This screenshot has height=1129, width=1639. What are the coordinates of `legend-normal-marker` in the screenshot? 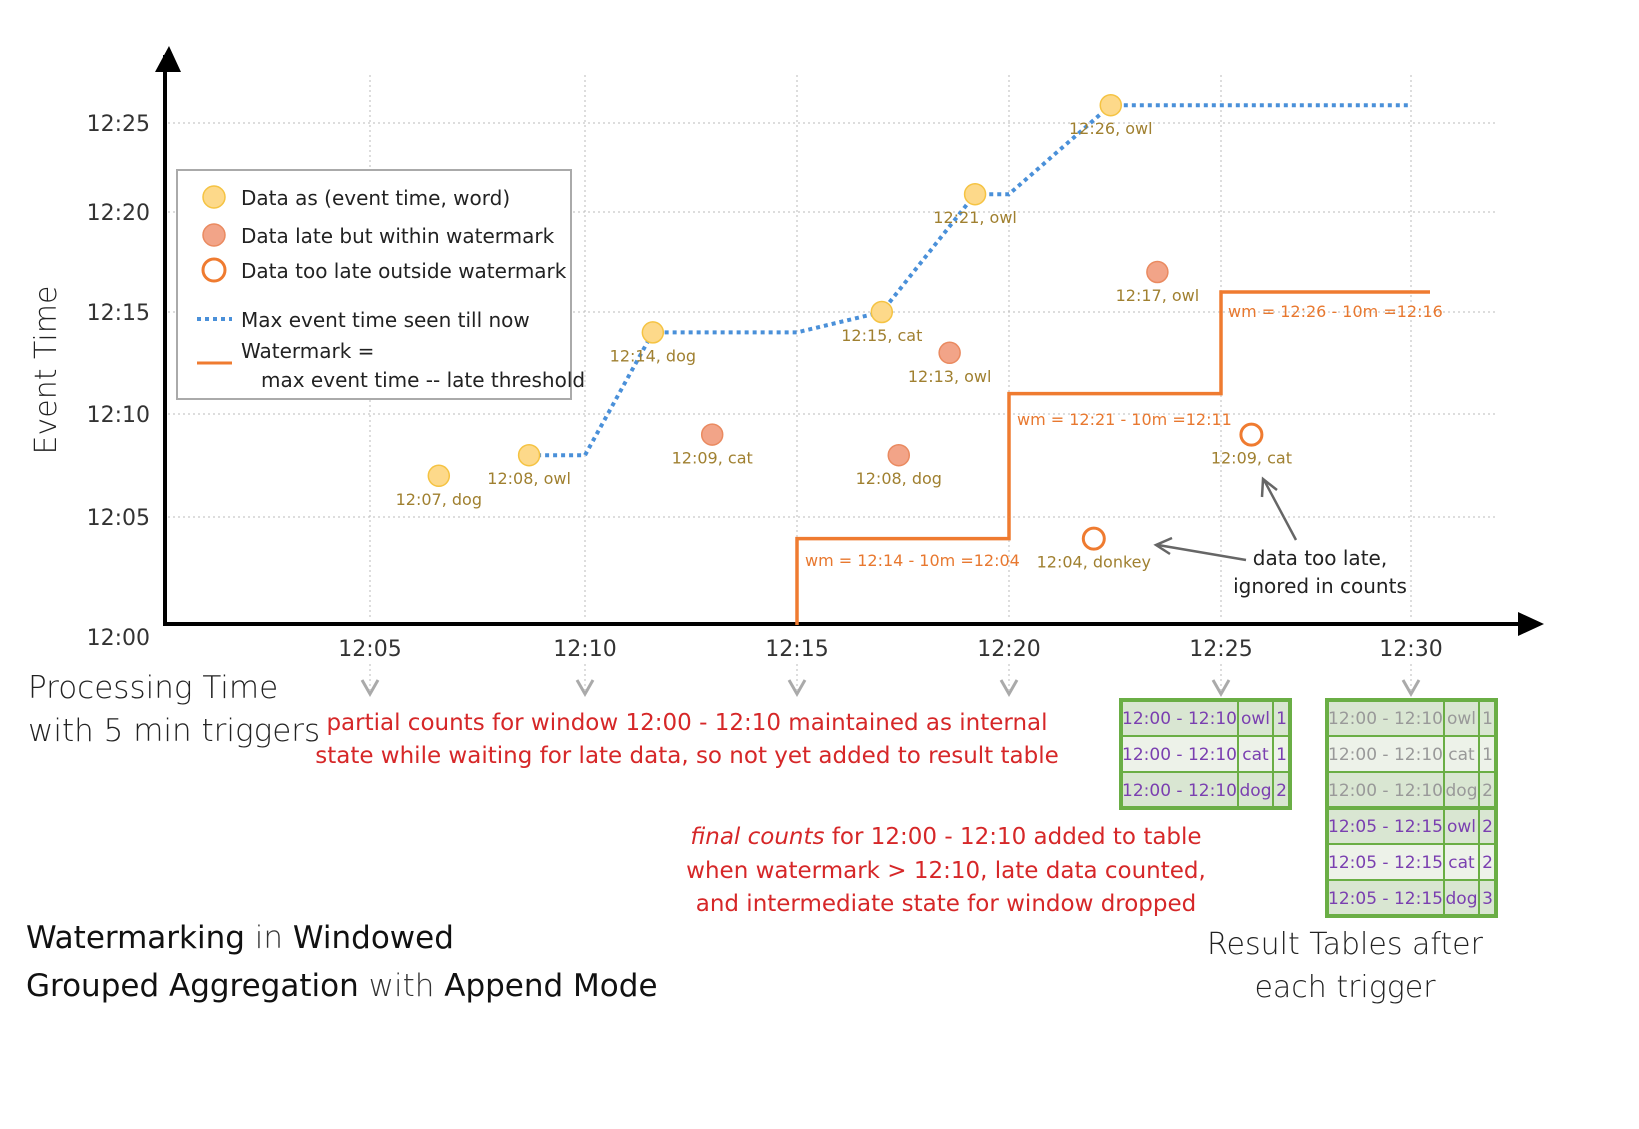 It's located at (214, 197).